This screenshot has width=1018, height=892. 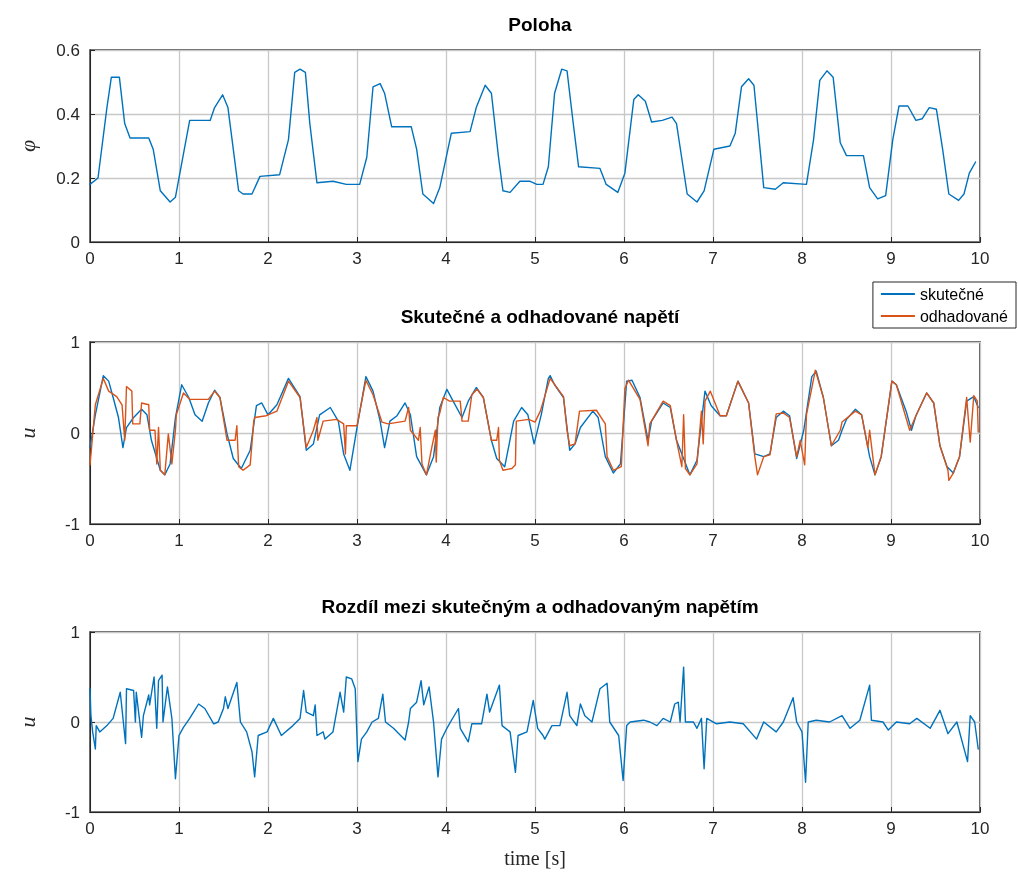 What do you see at coordinates (540, 316) in the screenshot?
I see `chart-title: Skutečné a odhadované napětí` at bounding box center [540, 316].